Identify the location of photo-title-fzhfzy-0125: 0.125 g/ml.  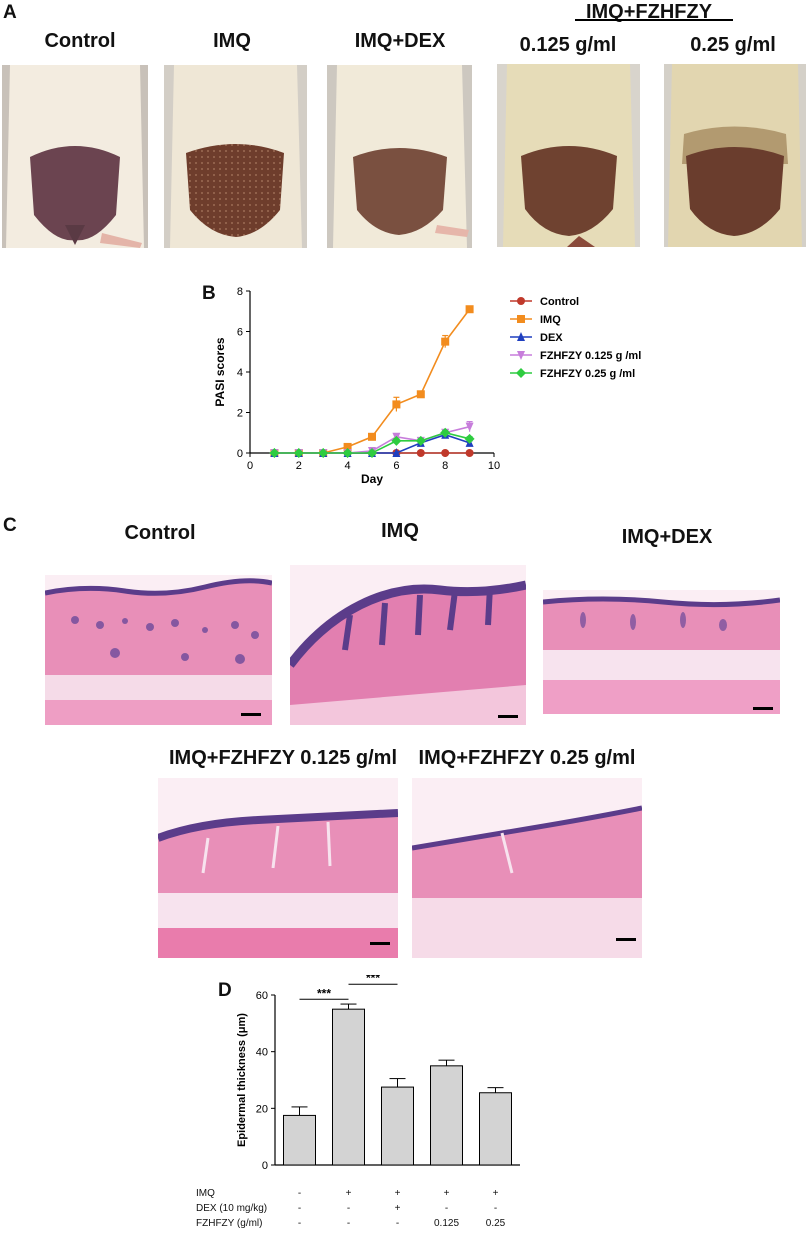
(568, 45).